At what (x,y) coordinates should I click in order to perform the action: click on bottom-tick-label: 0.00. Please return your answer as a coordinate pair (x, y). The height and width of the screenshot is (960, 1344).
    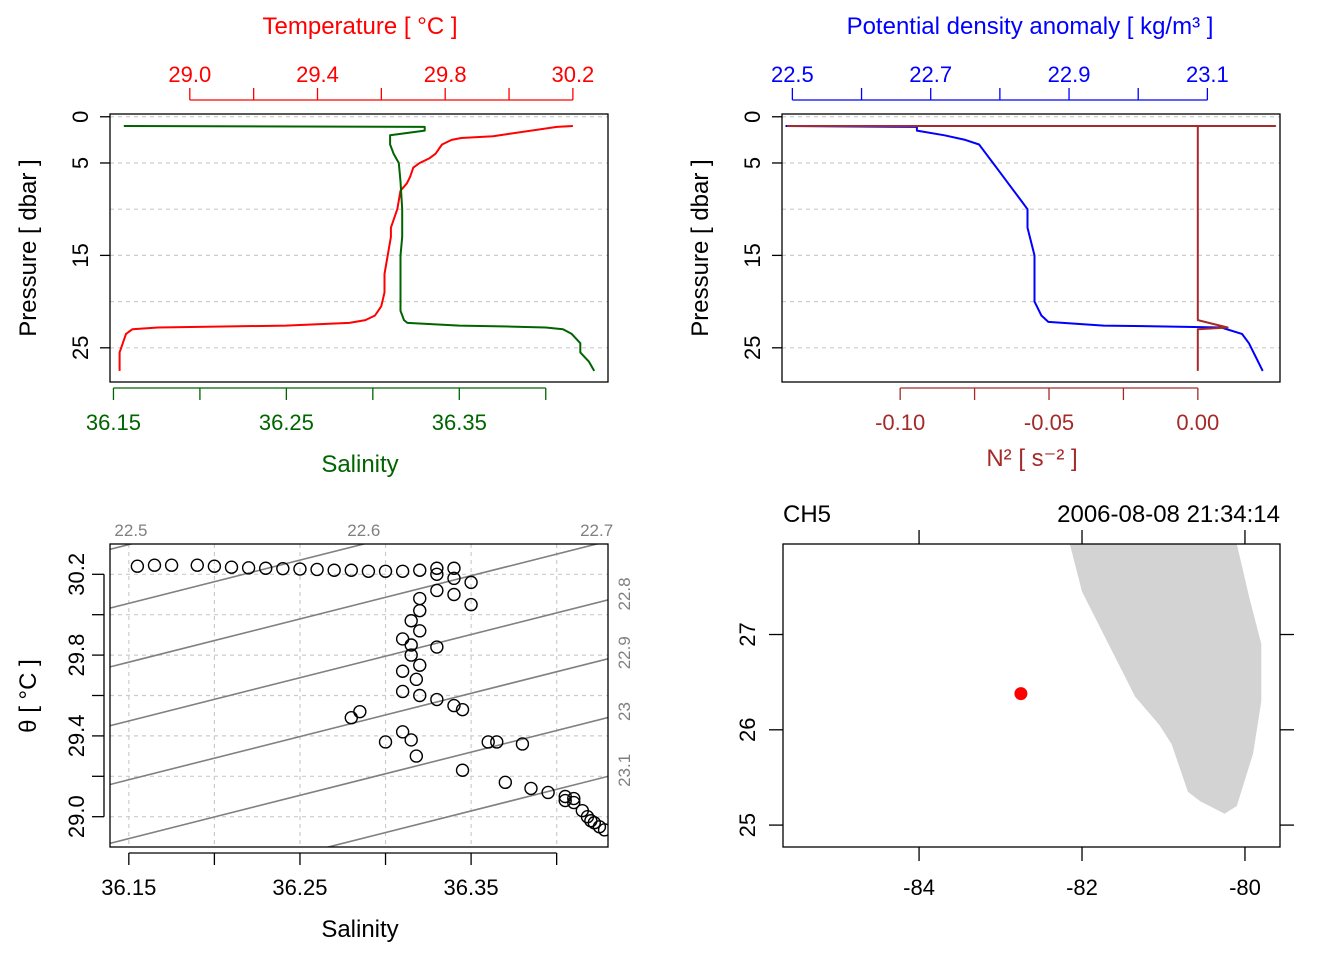
    Looking at the image, I should click on (1197, 422).